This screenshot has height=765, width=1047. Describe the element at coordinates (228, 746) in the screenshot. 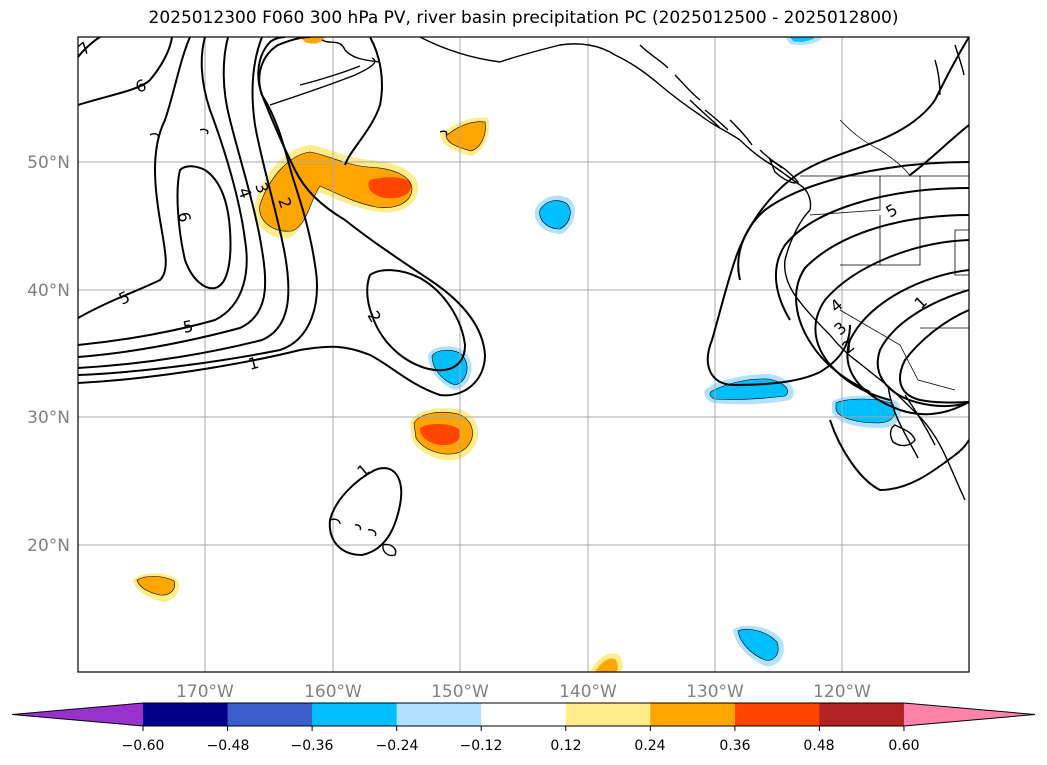

I see `colorbar-tick-label: −0.48` at that location.